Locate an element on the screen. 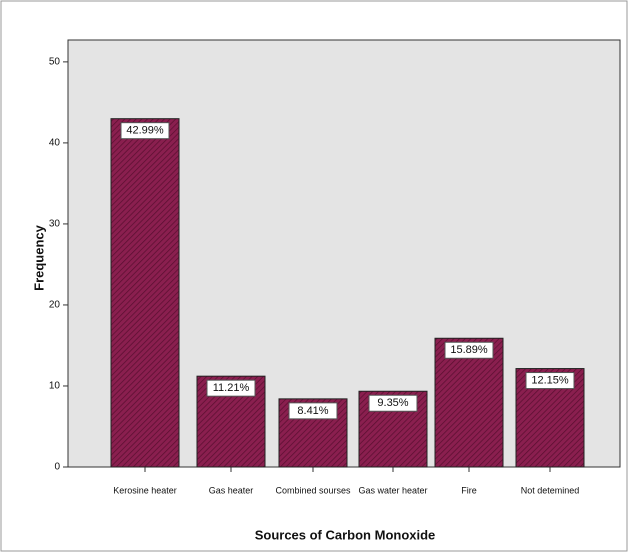 The image size is (628, 552). x-tick-label: Gas heater is located at coordinates (231, 490).